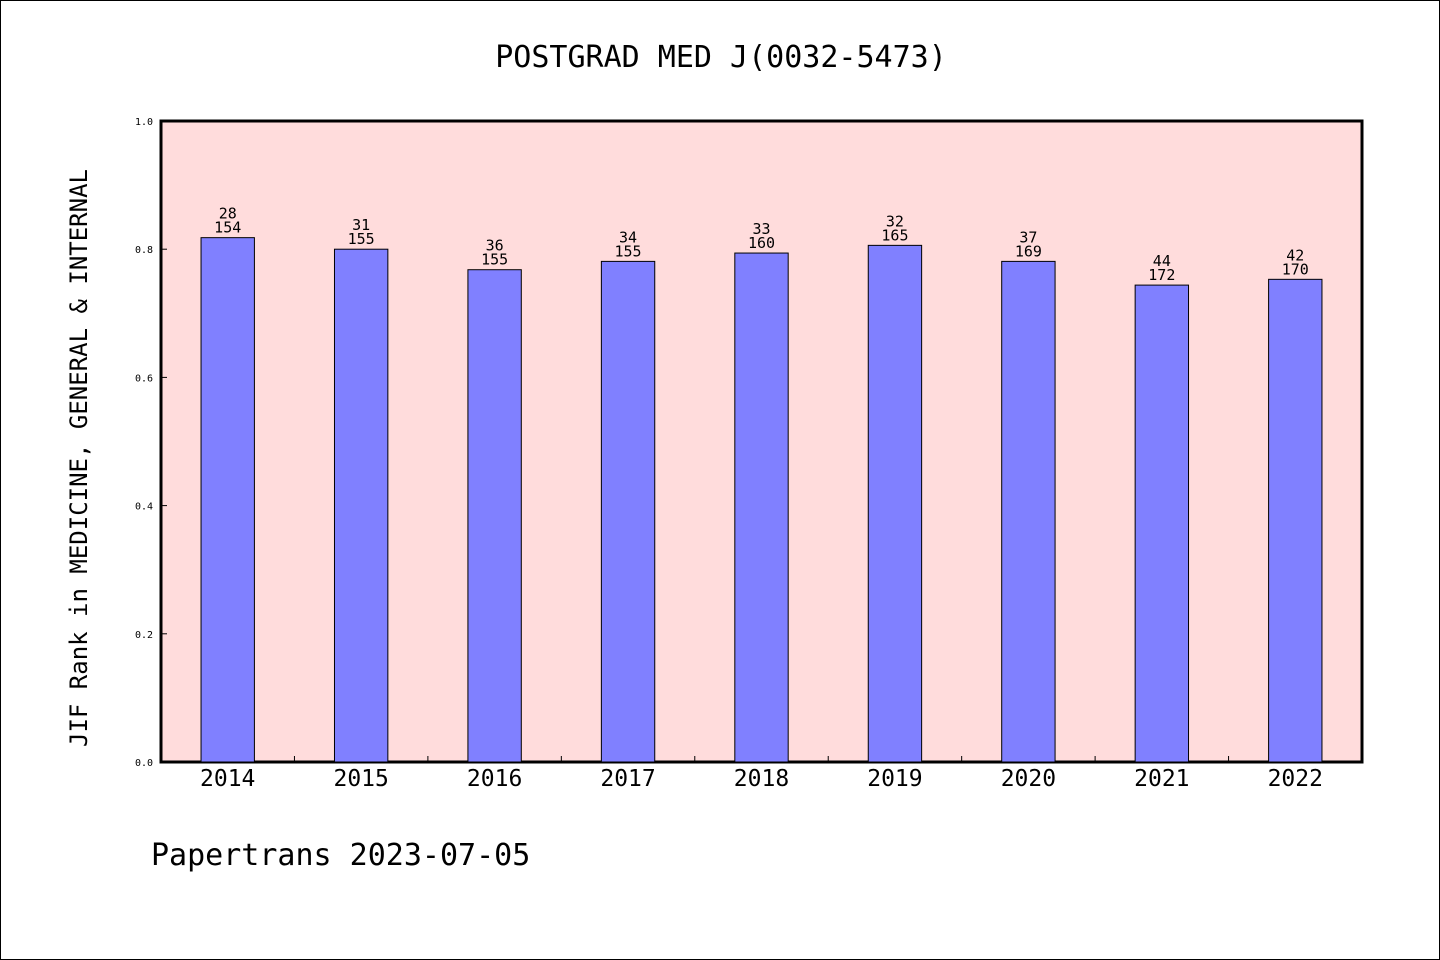 Image resolution: width=1440 pixels, height=960 pixels. I want to click on x-tick-label: 2019, so click(894, 779).